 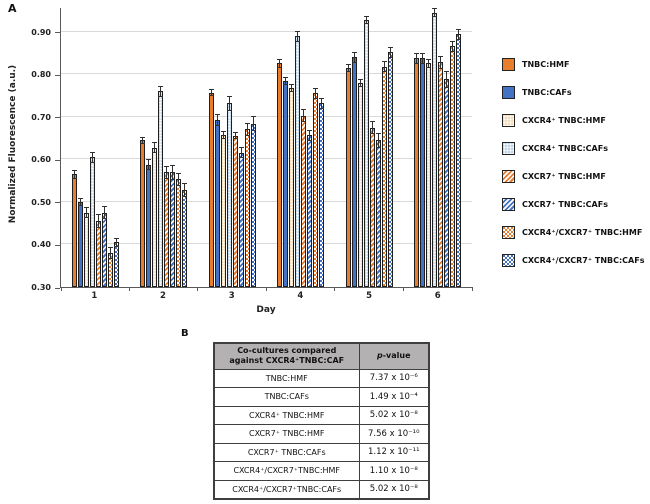 What do you see at coordinates (394, 434) in the screenshot?
I see `table-cell-pvalue: 7.56 x 10⁻¹⁰` at bounding box center [394, 434].